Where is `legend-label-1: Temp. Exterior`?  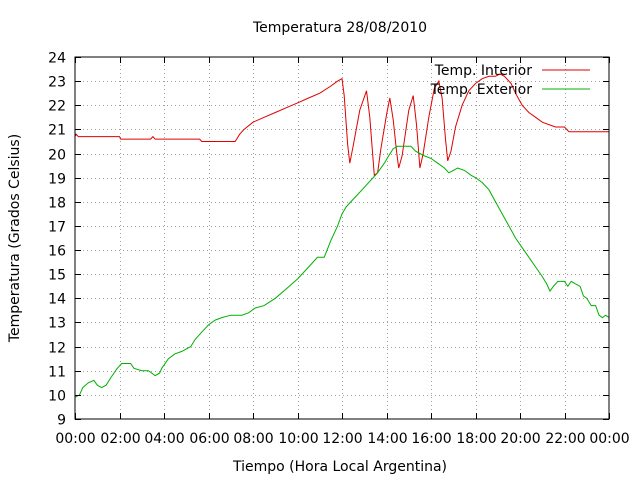 legend-label-1: Temp. Exterior is located at coordinates (481, 90).